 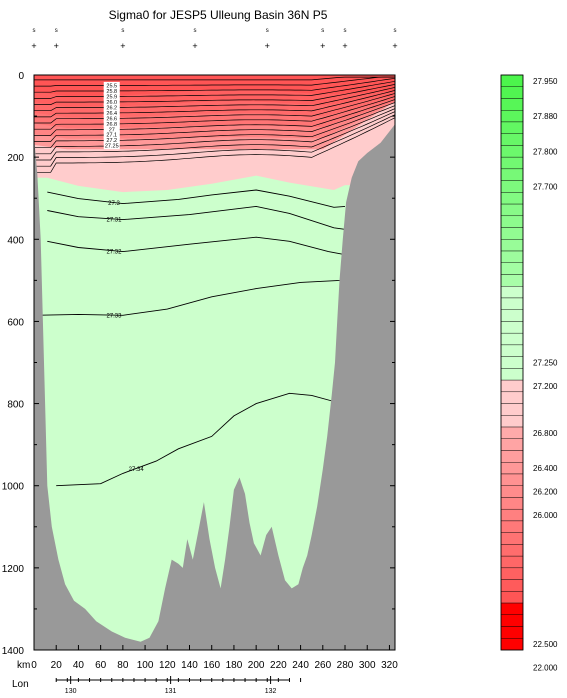 I want to click on colorbar-label: 27.700, so click(x=545, y=186).